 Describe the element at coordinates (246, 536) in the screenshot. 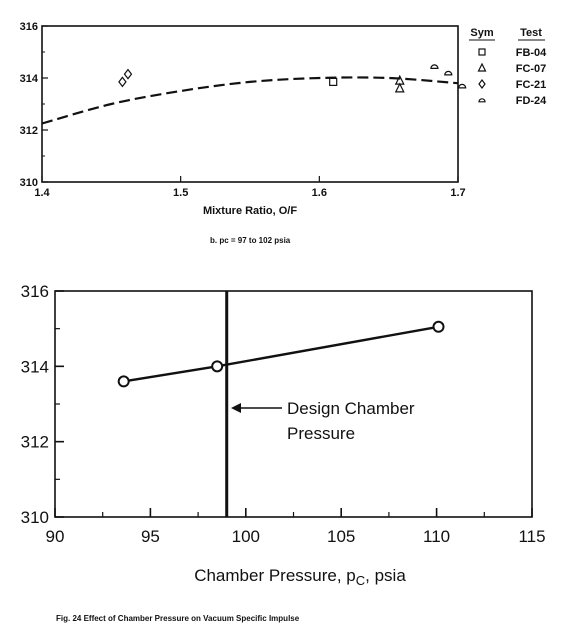

I see `chart-2-x-tick-label: 100` at that location.